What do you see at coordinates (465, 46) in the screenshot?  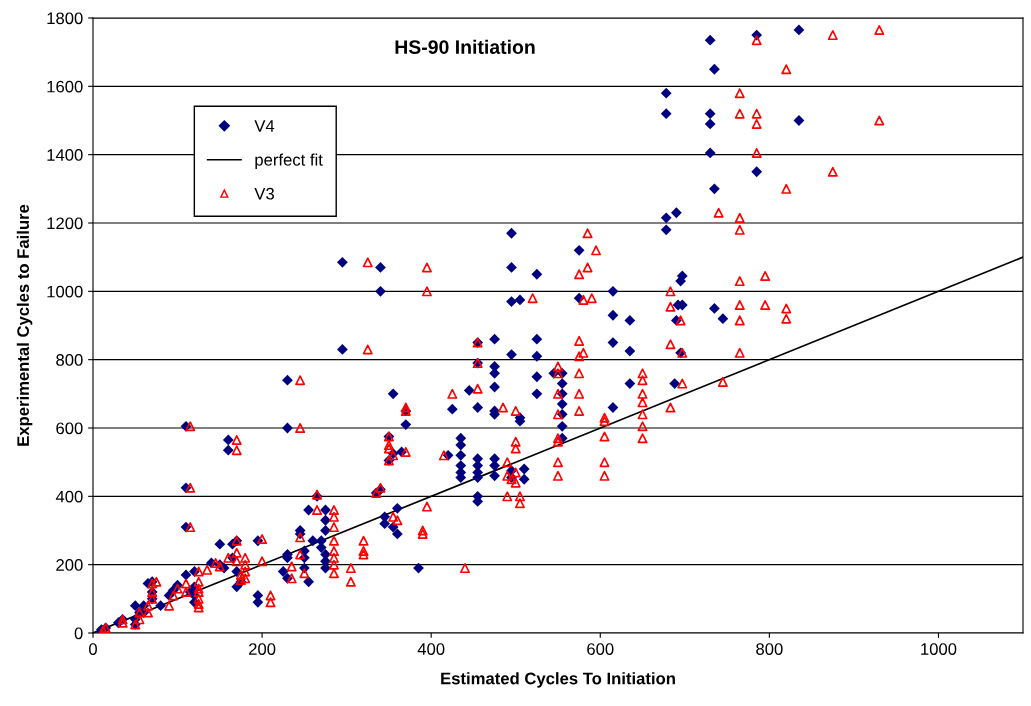 I see `text: HS-90 Initiation` at bounding box center [465, 46].